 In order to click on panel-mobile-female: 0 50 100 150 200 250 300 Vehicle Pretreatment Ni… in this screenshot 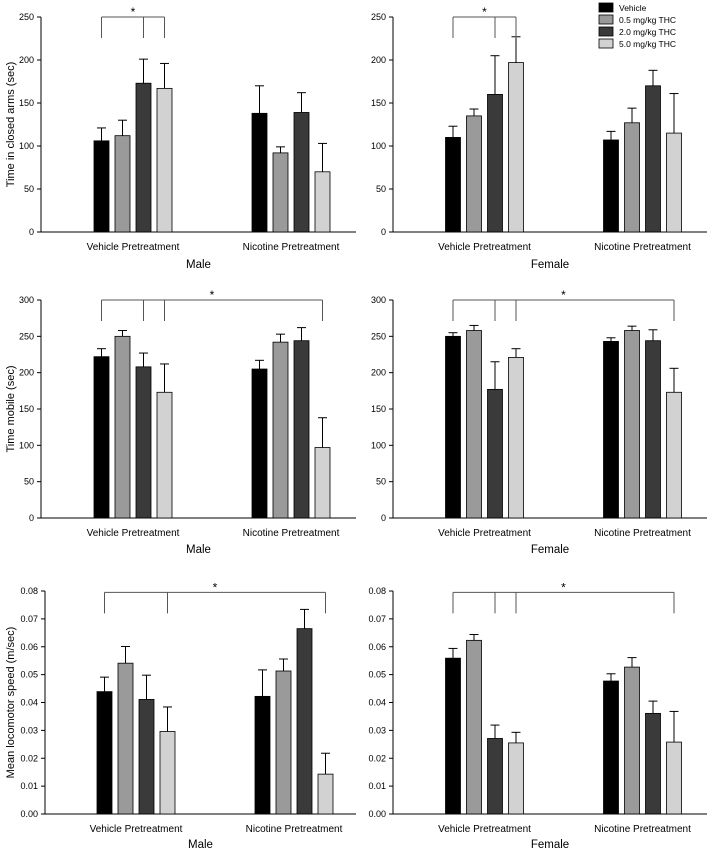, I will do `click(539, 422)`.